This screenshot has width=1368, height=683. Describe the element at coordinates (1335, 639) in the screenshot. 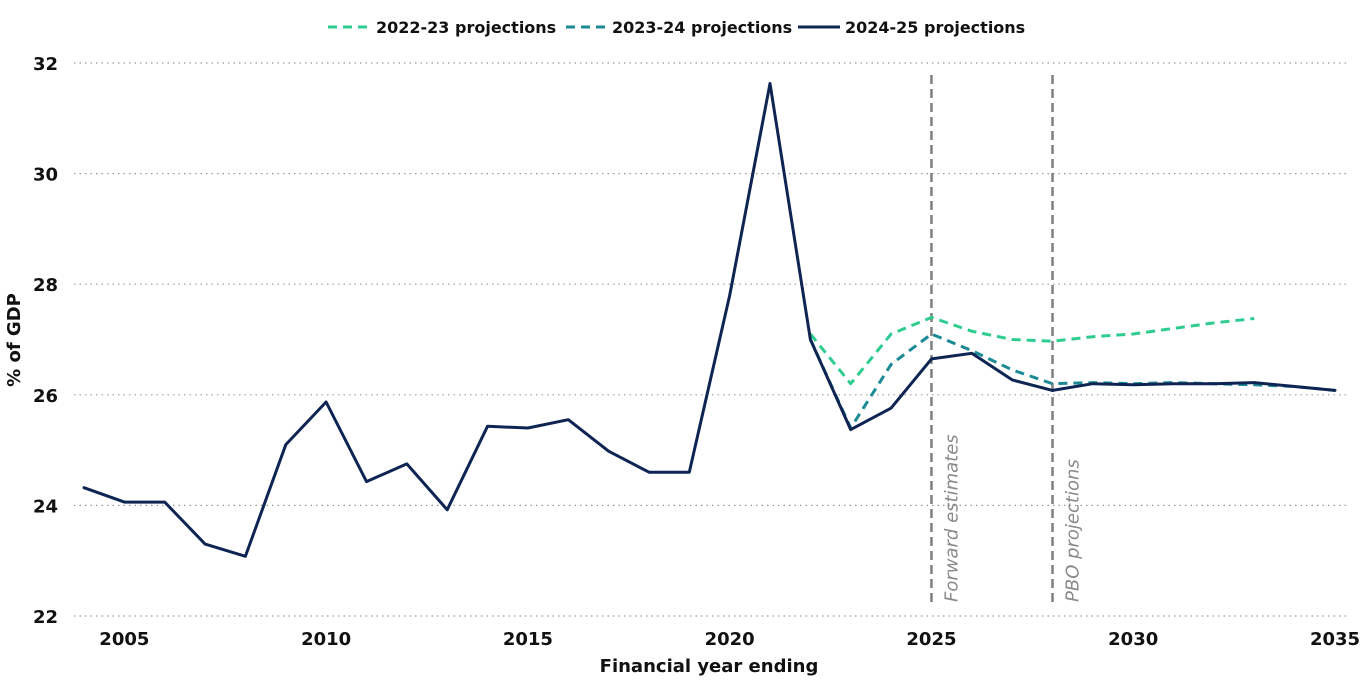

I see `x-tick-label: 2035` at that location.